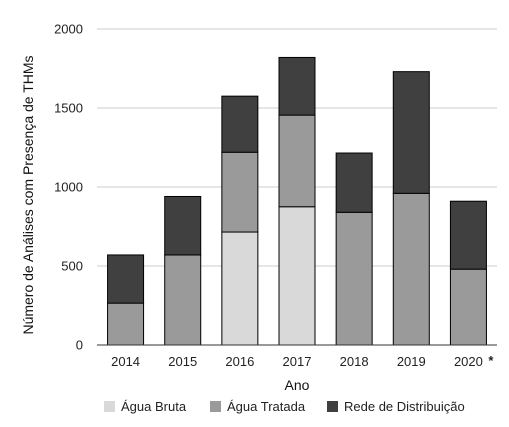 The image size is (509, 427). What do you see at coordinates (354, 361) in the screenshot?
I see `x-tick-2018: 2018` at bounding box center [354, 361].